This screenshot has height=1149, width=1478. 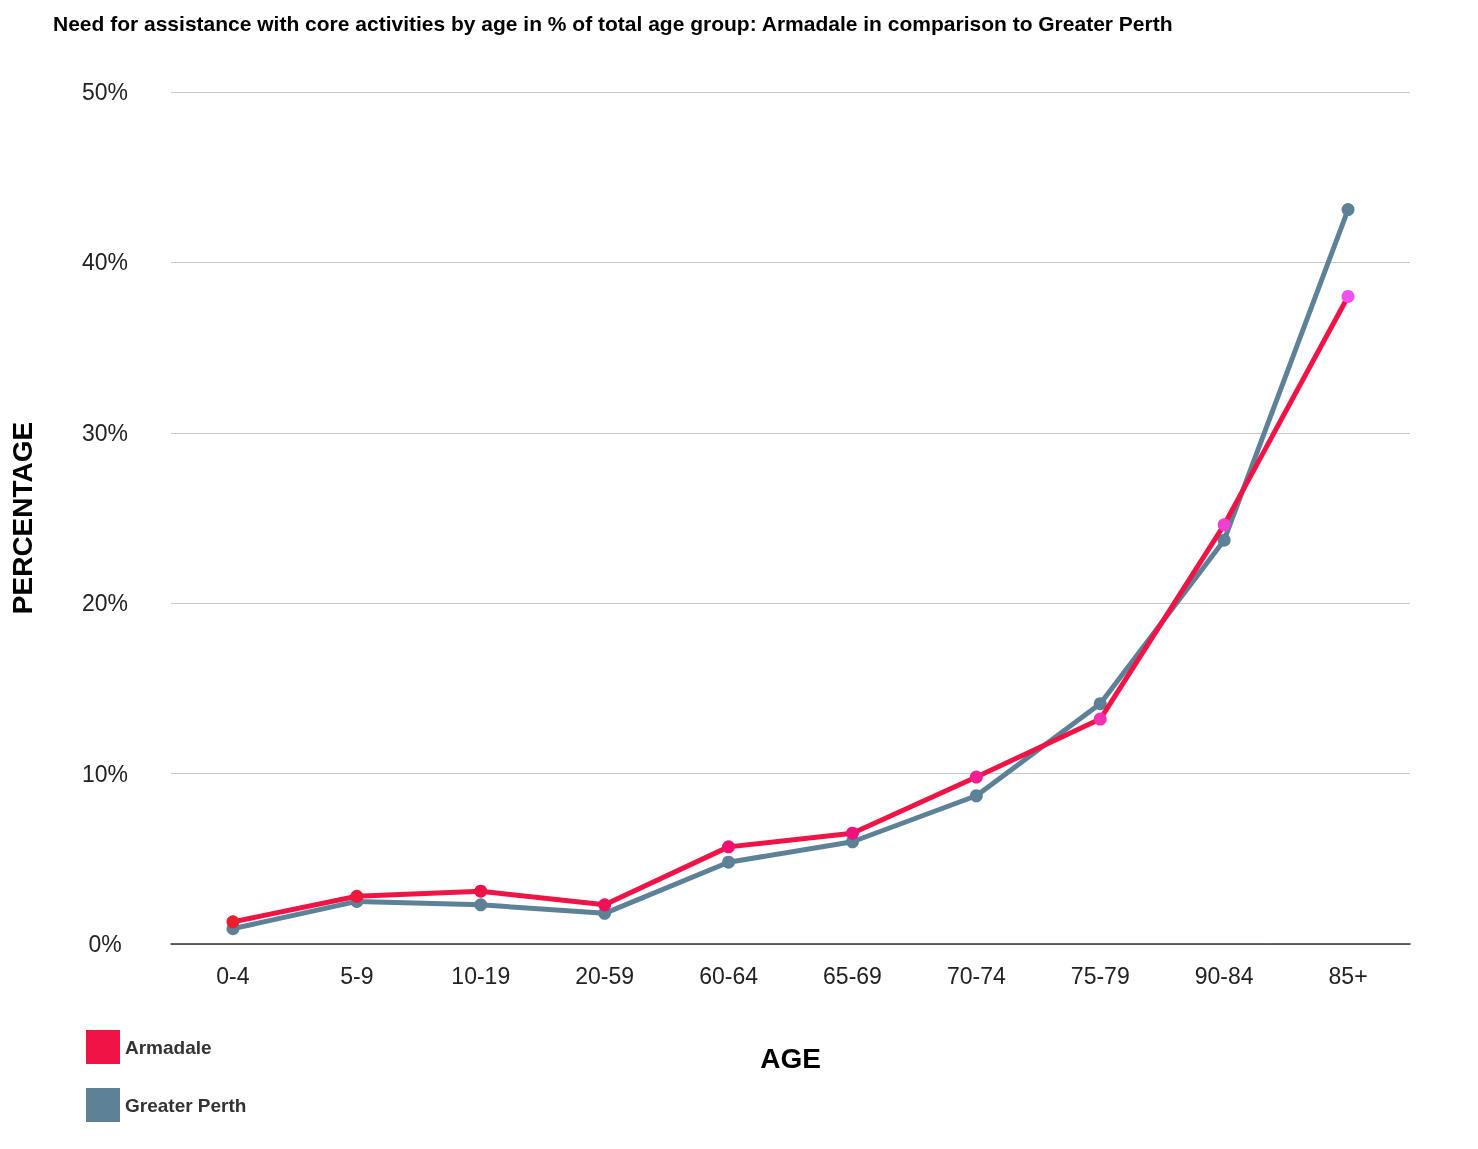 What do you see at coordinates (613, 23) in the screenshot?
I see `chart-title: Need for assistance with core activities by age in % of total age group: Armadale in comparison to Greater Perth` at bounding box center [613, 23].